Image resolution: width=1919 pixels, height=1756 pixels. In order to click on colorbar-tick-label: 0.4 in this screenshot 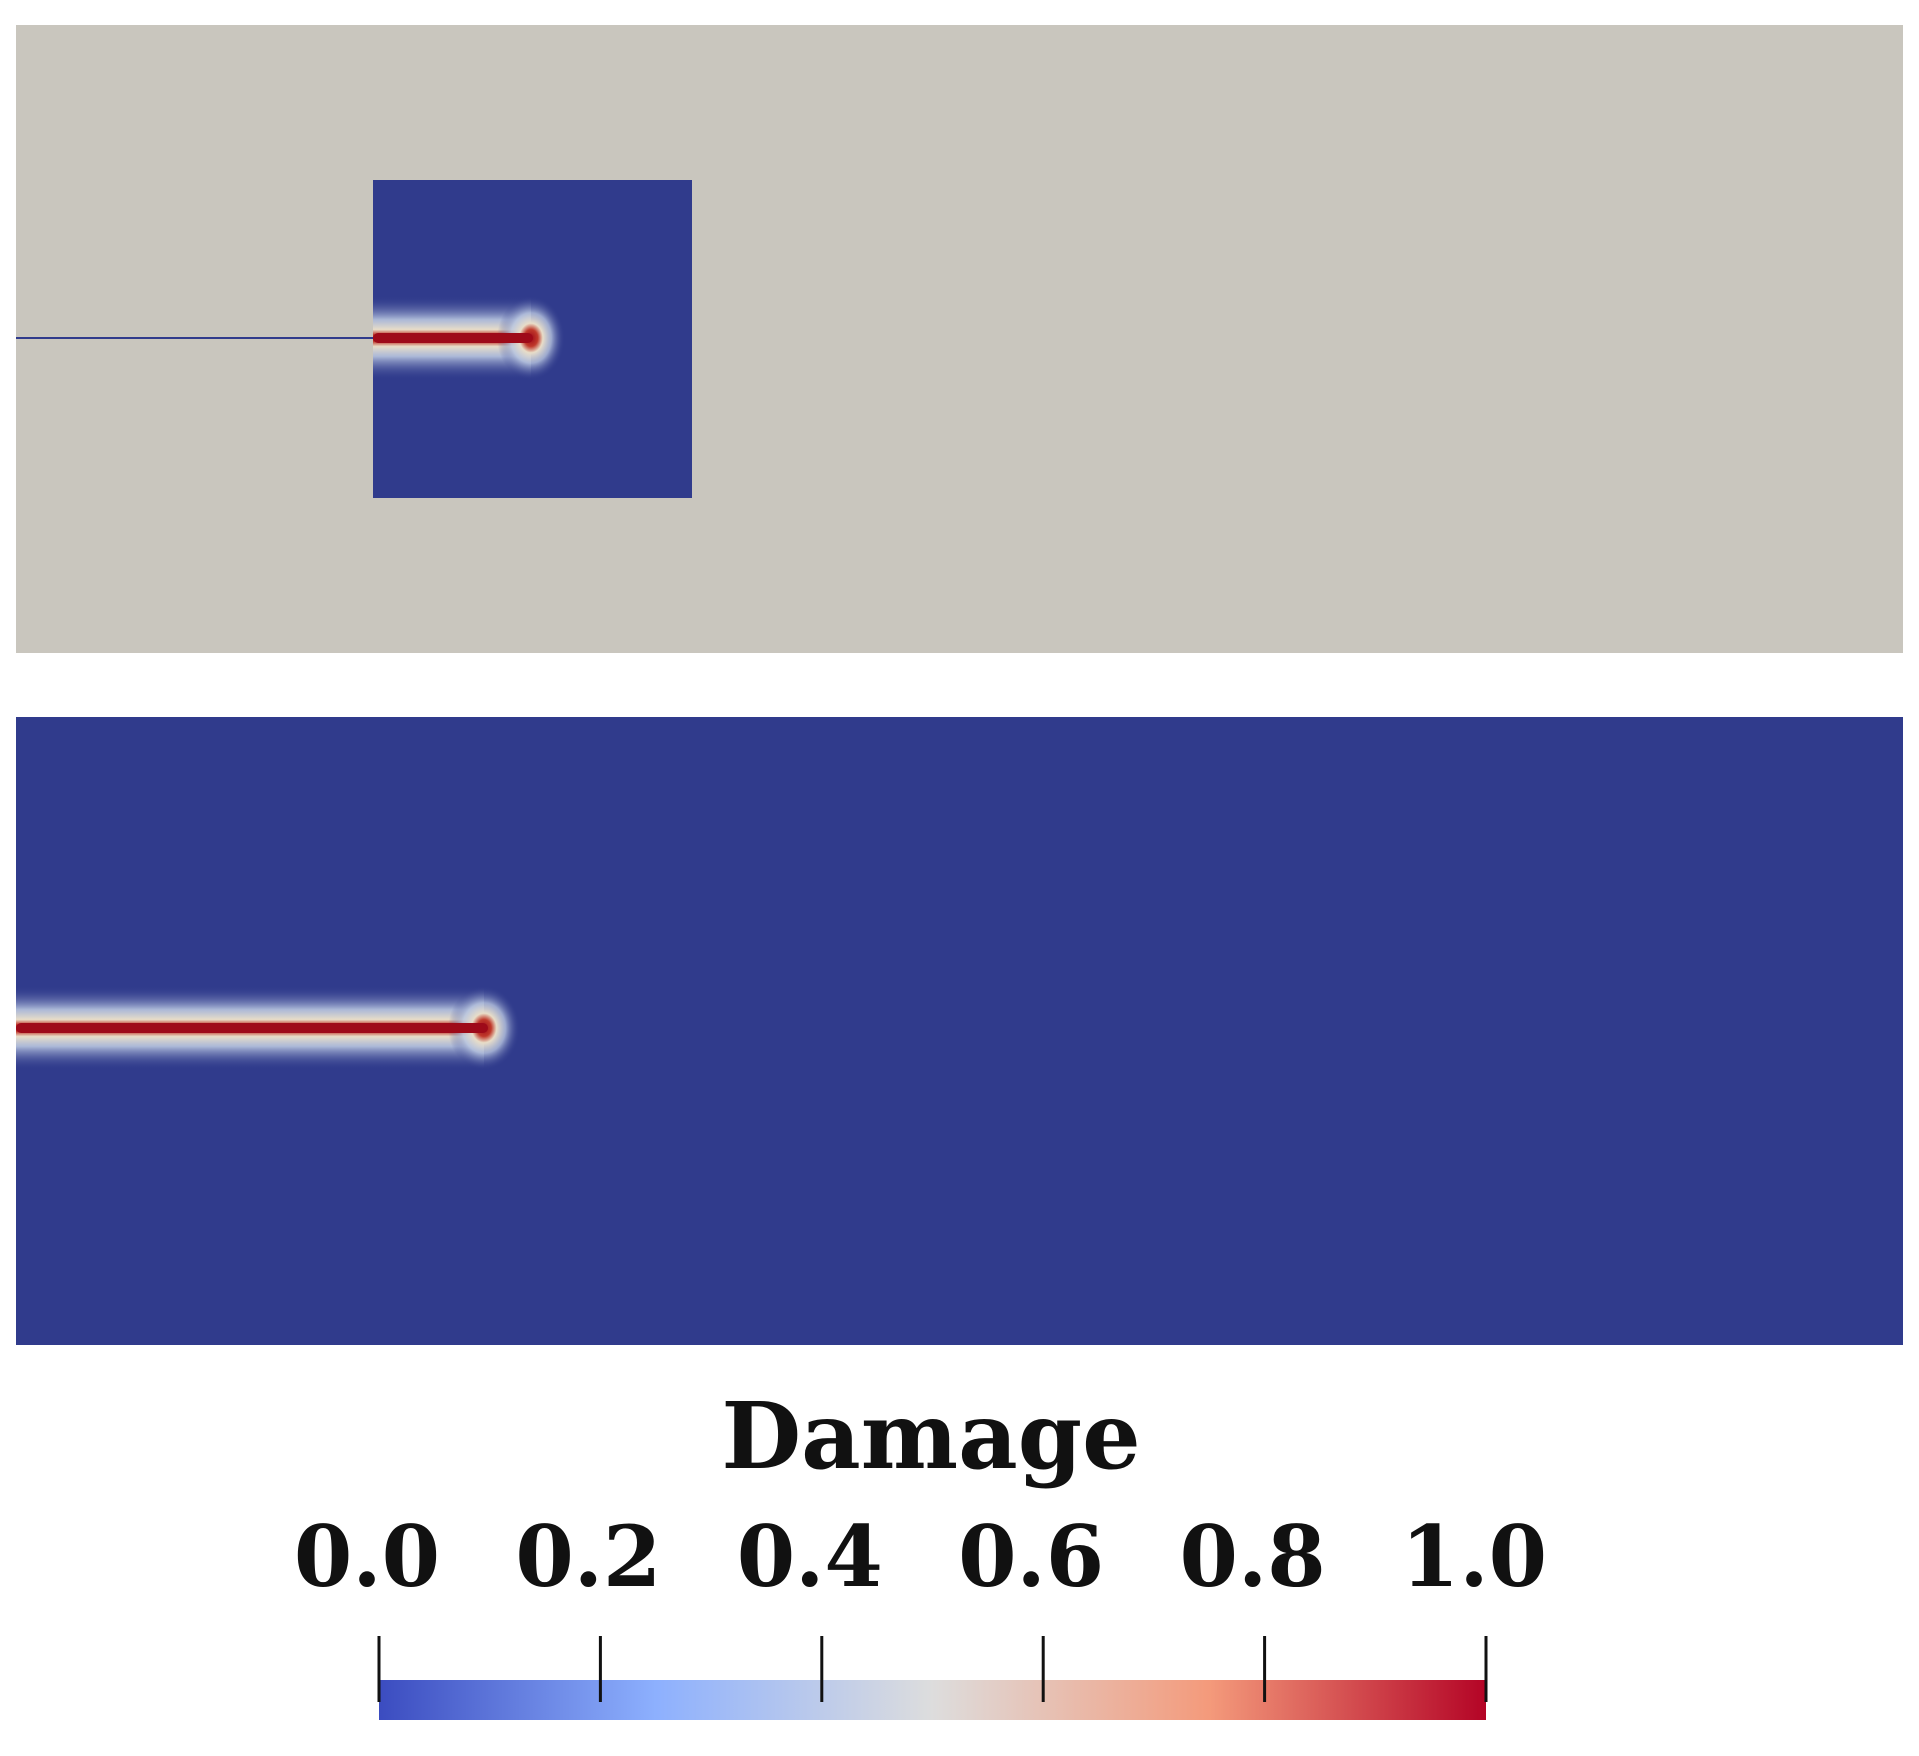, I will do `click(809, 1556)`.